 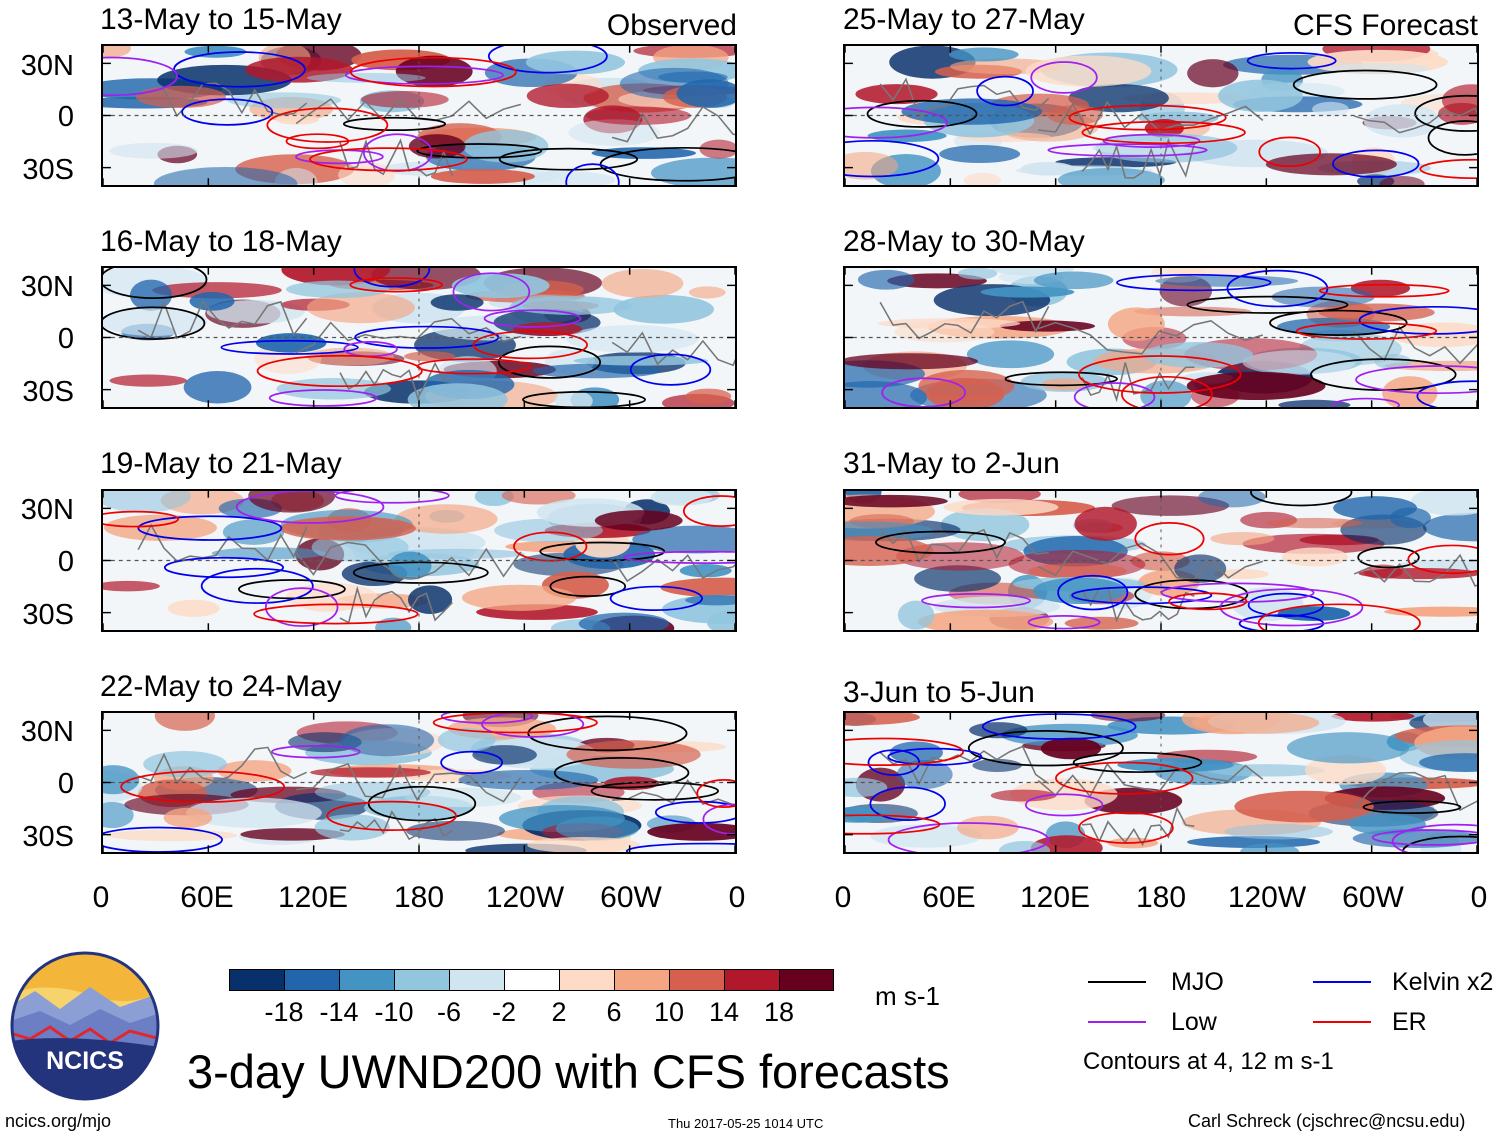 I want to click on legend-line-mjo, so click(x=1117, y=982).